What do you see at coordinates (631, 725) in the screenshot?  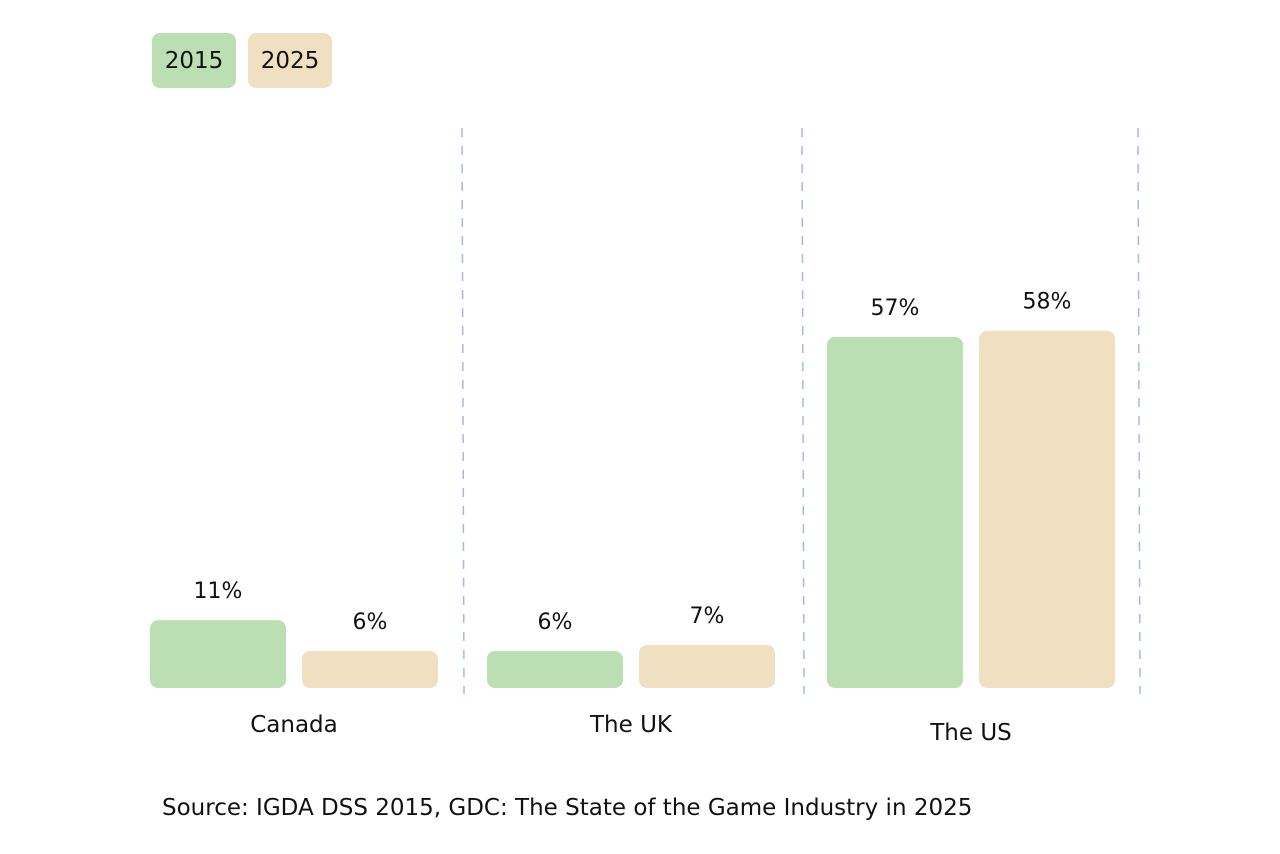 I see `category-label-the-uk: The UK` at bounding box center [631, 725].